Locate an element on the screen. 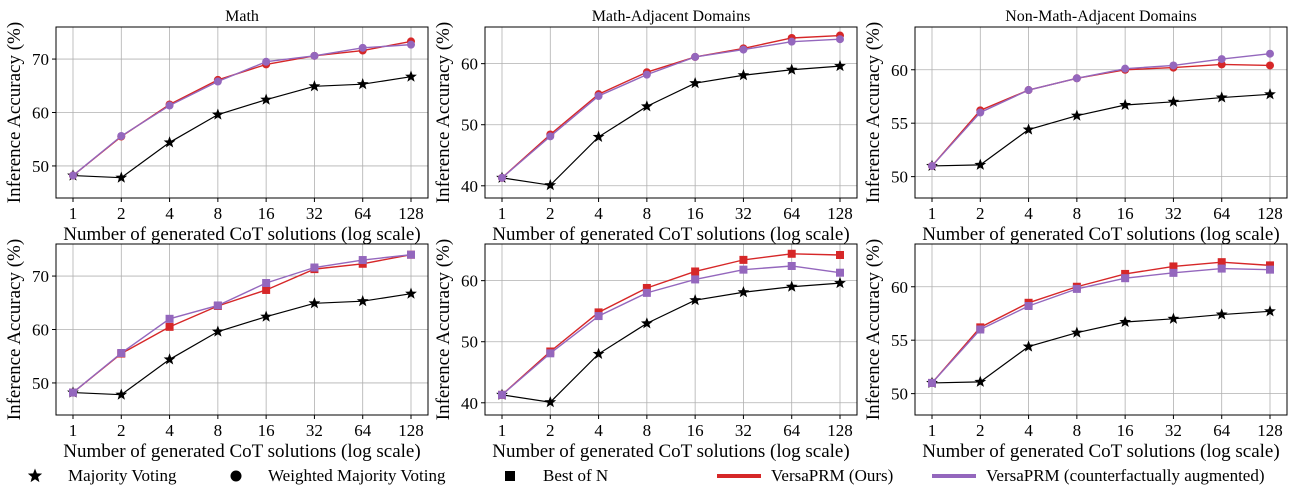  legend-item-weighted-majority-voting: Weighted Majority Voting is located at coordinates (338, 475).